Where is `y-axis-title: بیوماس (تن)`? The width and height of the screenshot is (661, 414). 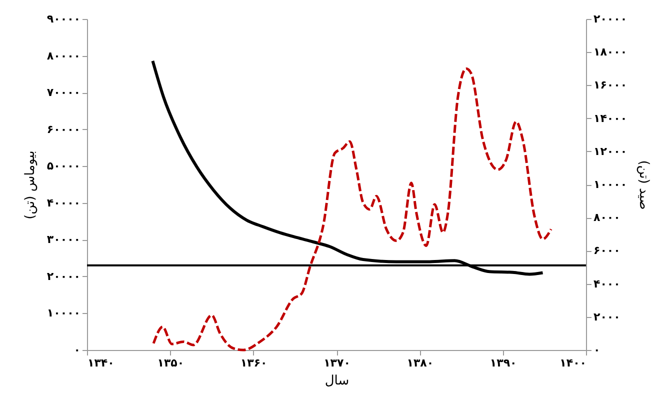
y-axis-title: بیوماس (تن) is located at coordinates (30, 185).